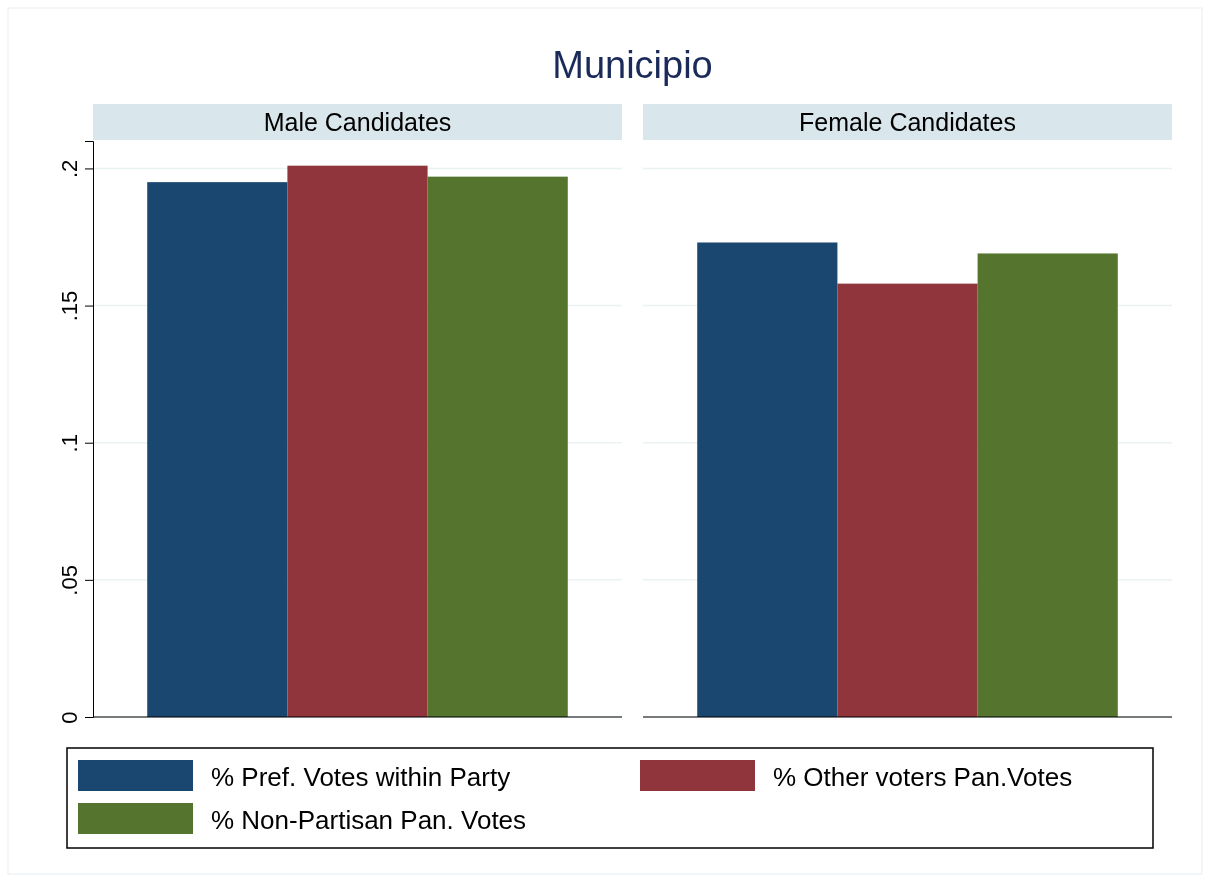  I want to click on x-tick-label: Female Candidates, so click(907, 122).